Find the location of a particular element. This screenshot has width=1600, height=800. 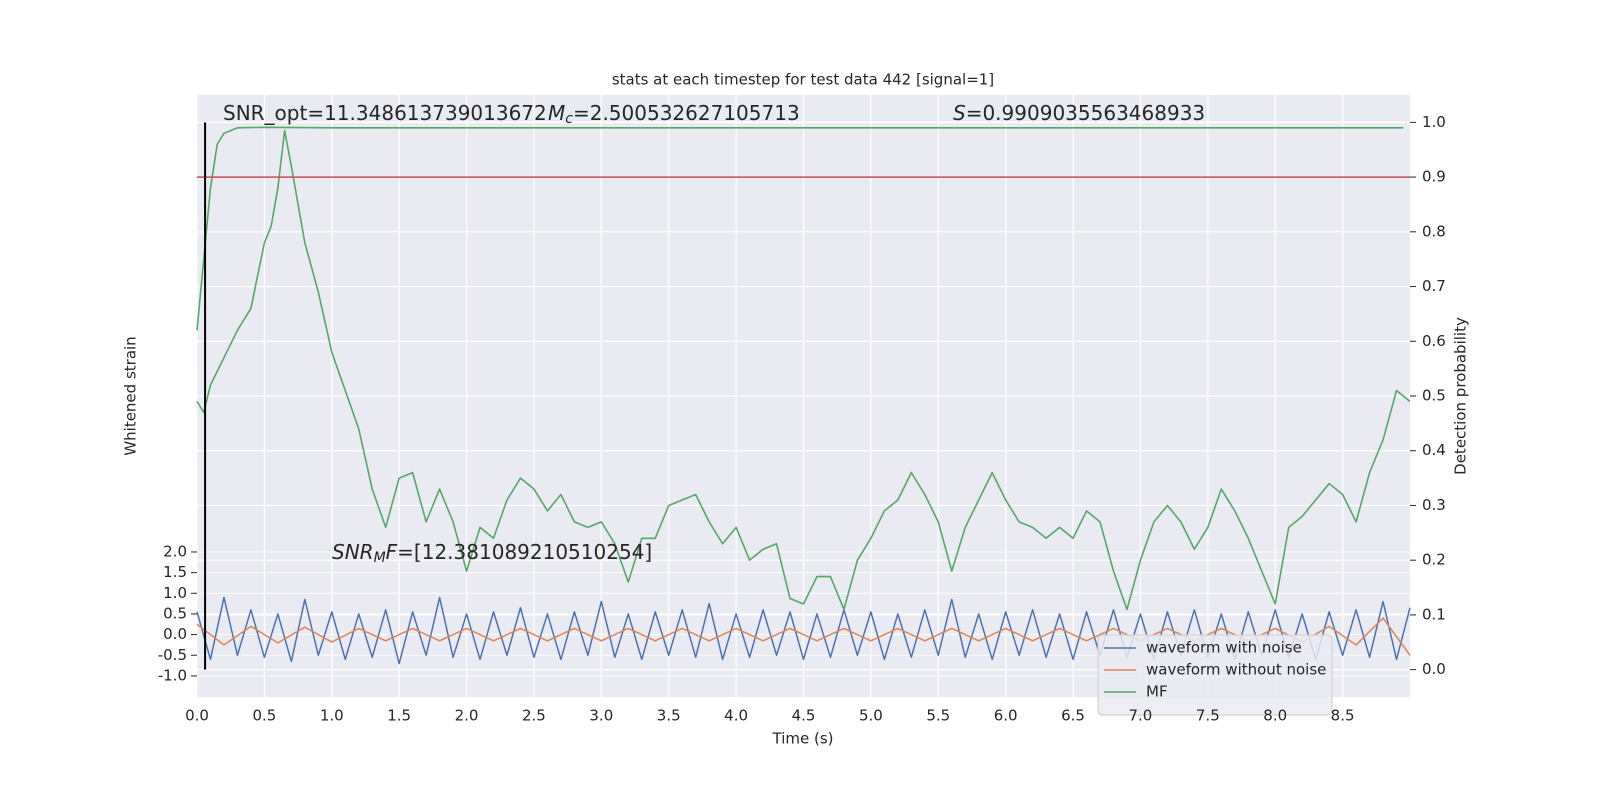

annotation: Mc=2.500532627105713 is located at coordinates (674, 114).